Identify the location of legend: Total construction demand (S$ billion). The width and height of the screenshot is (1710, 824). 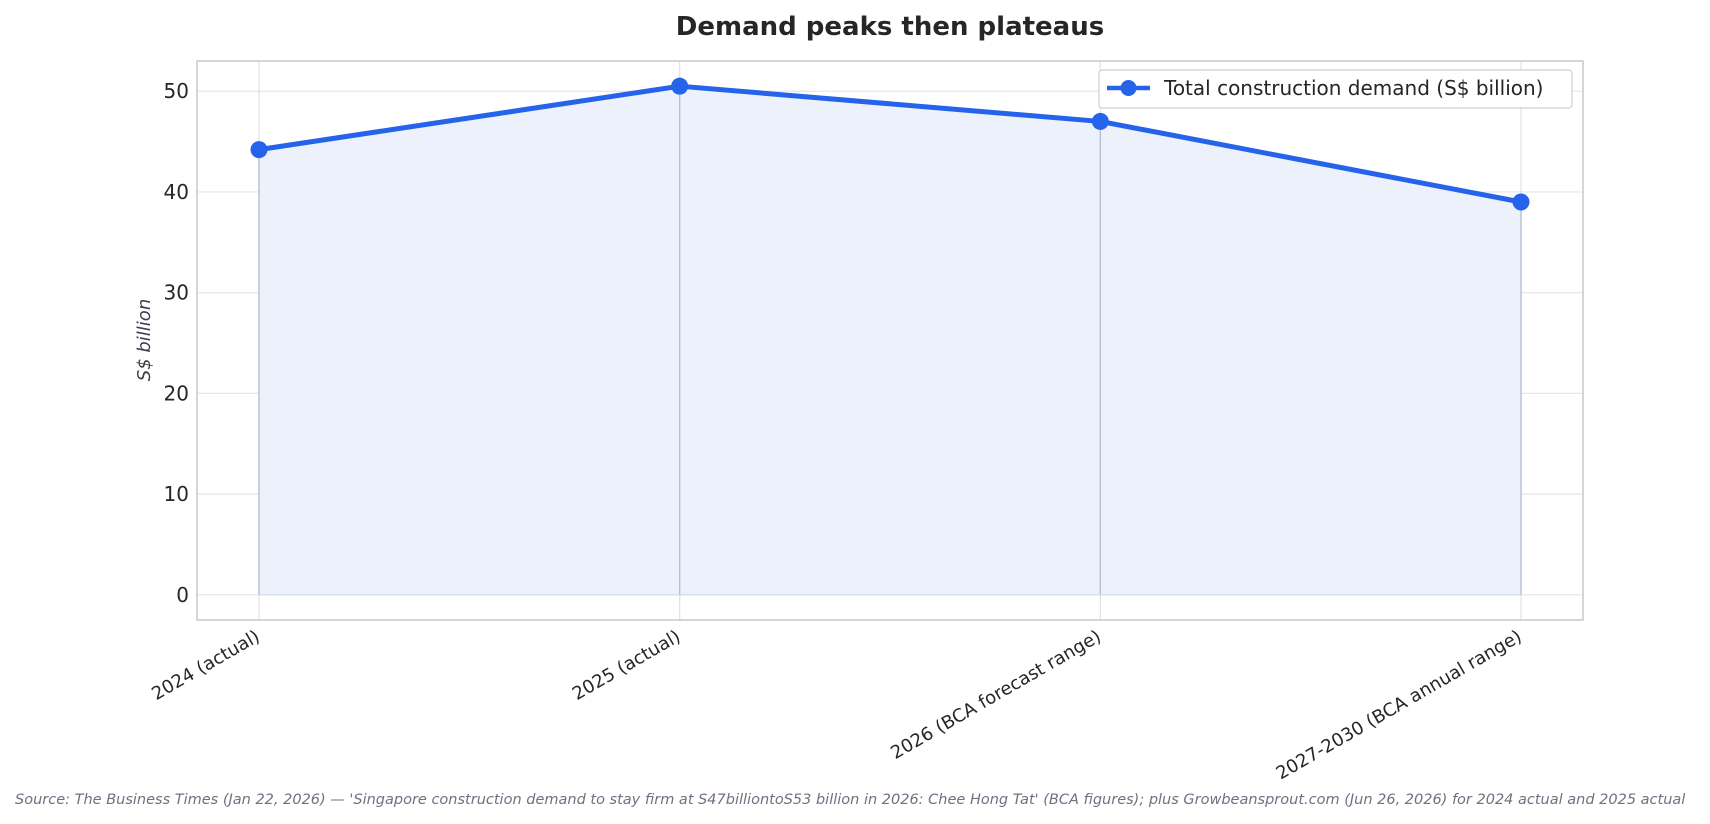
(1335, 89).